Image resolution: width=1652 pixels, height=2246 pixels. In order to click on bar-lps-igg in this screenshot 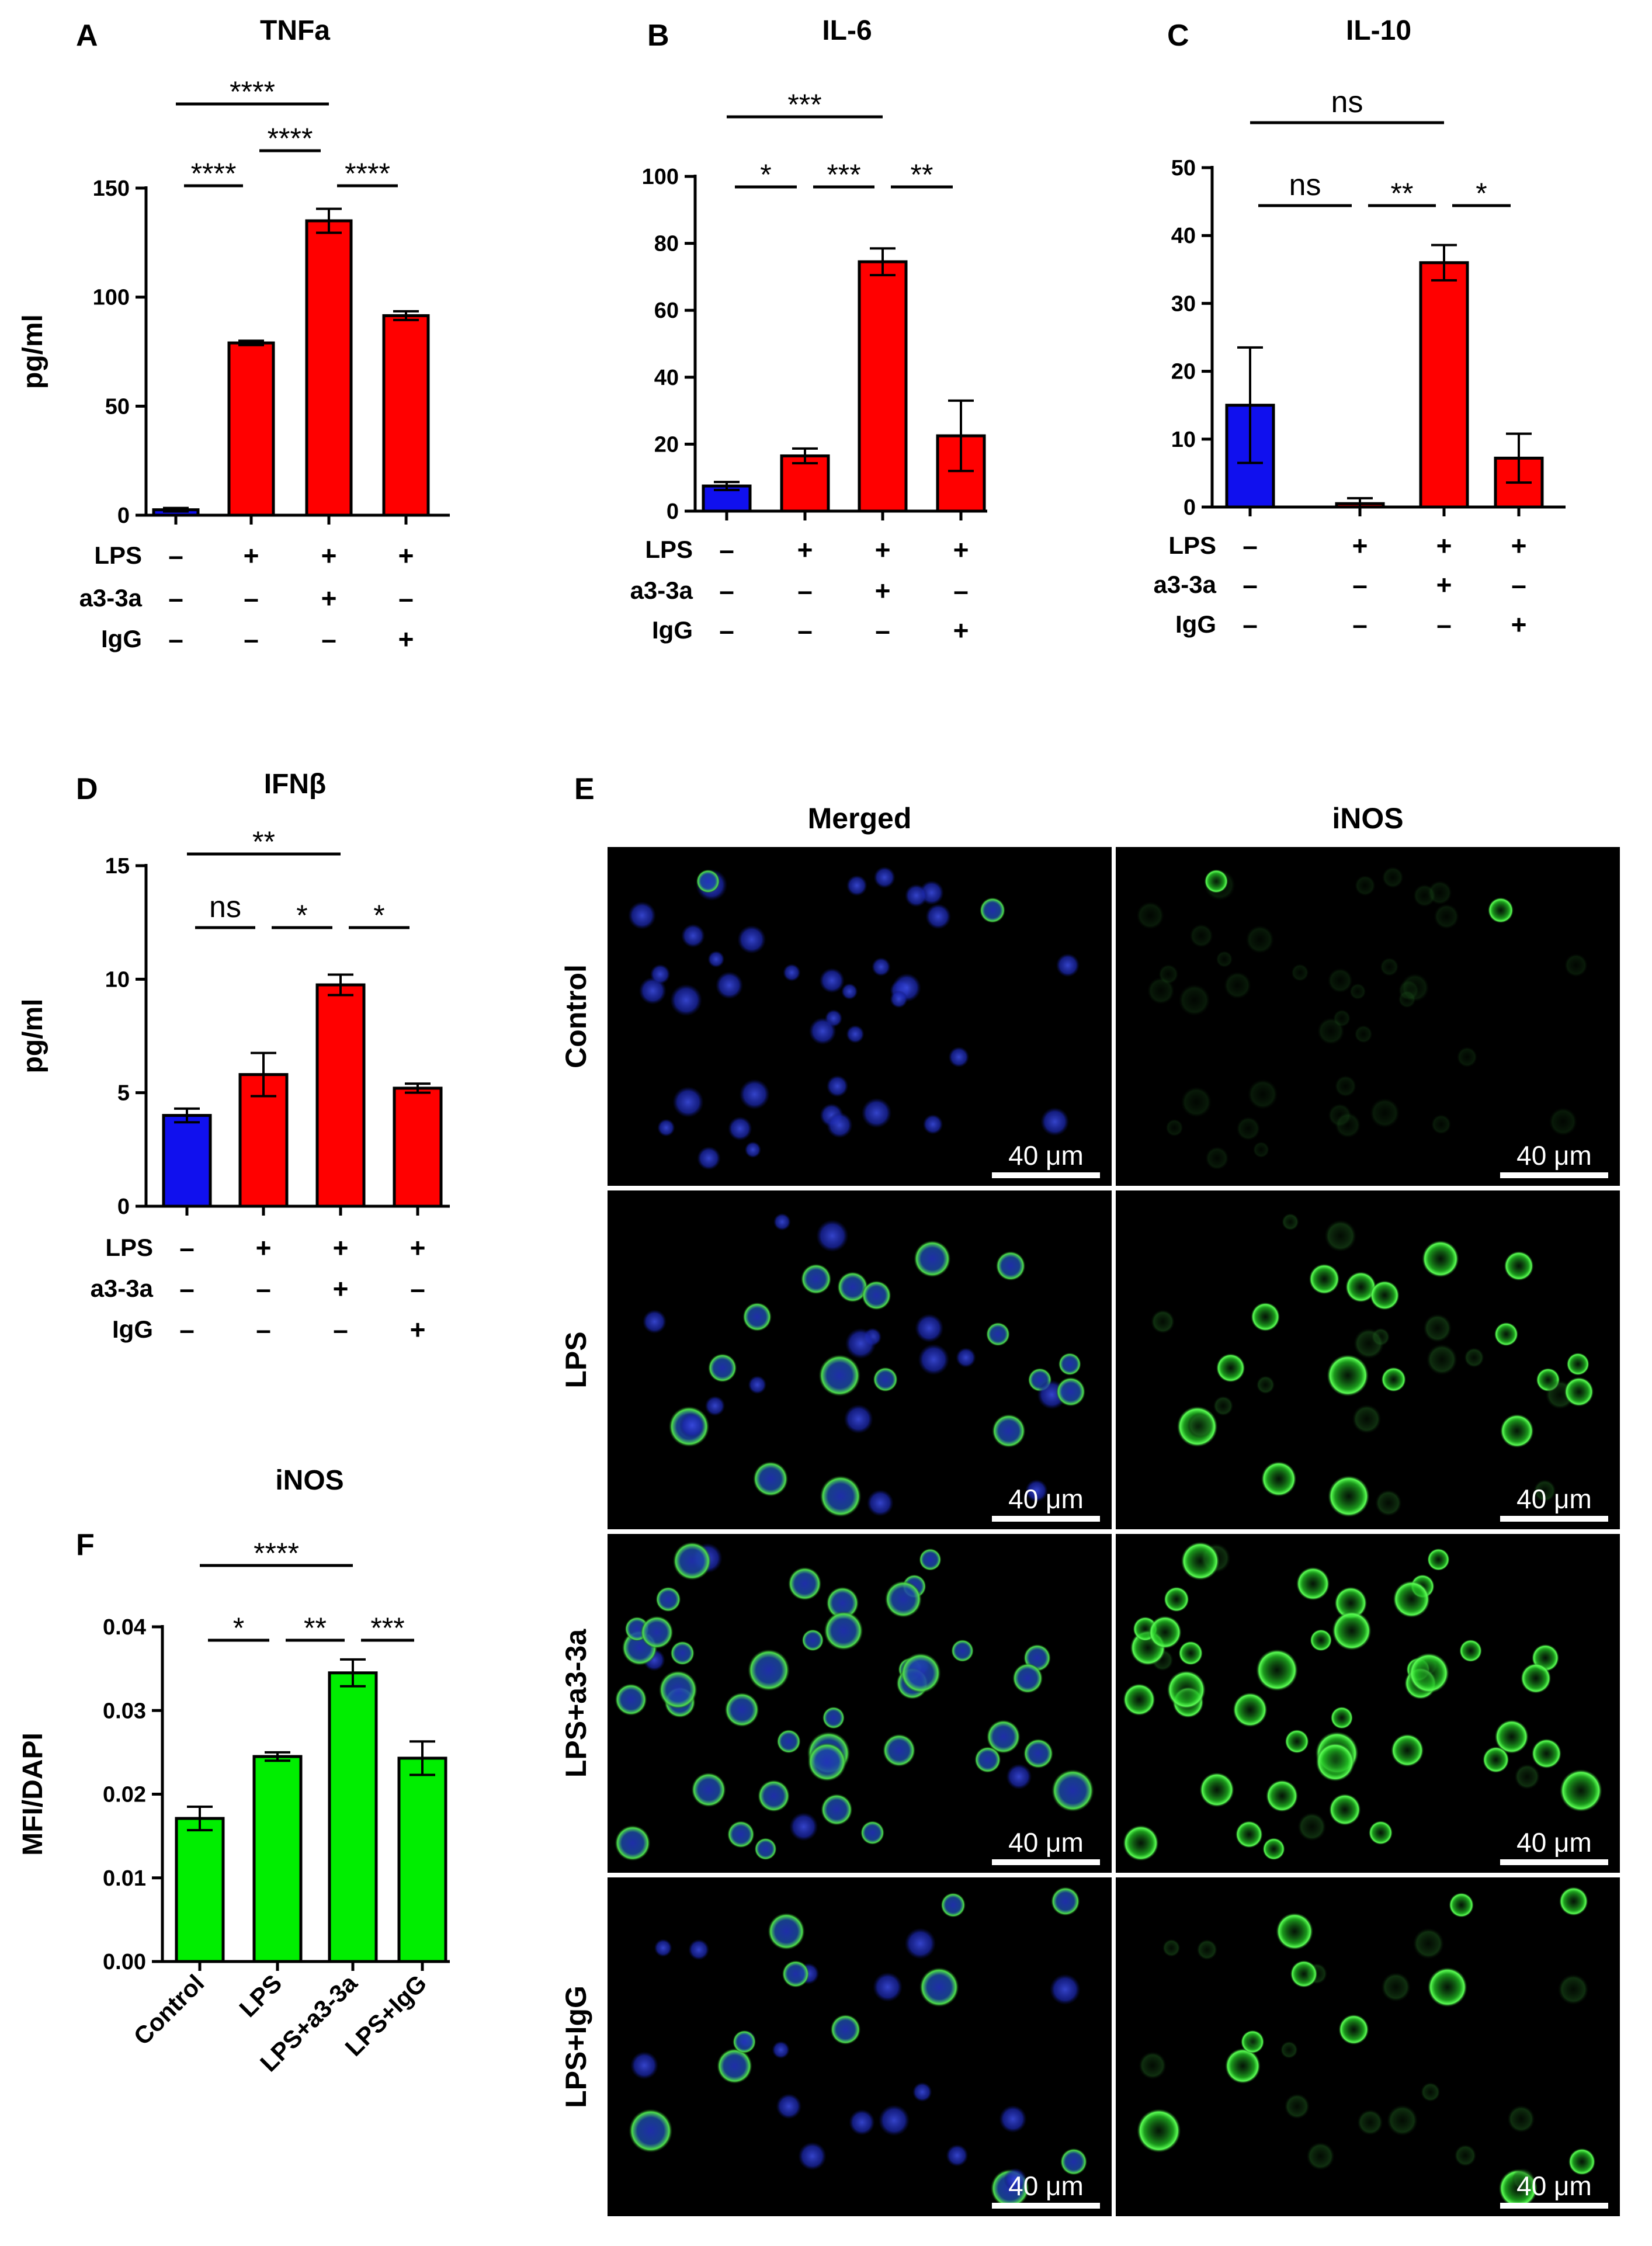, I will do `click(418, 1147)`.